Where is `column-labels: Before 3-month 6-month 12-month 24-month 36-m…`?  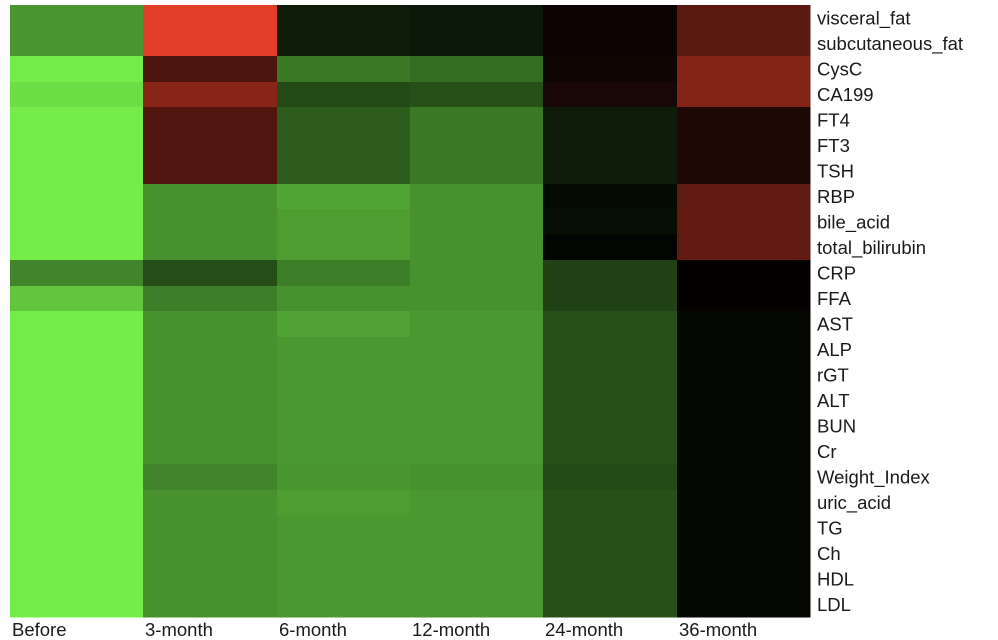
column-labels: Before 3-month 6-month 12-month 24-month 36-m… is located at coordinates (384, 629).